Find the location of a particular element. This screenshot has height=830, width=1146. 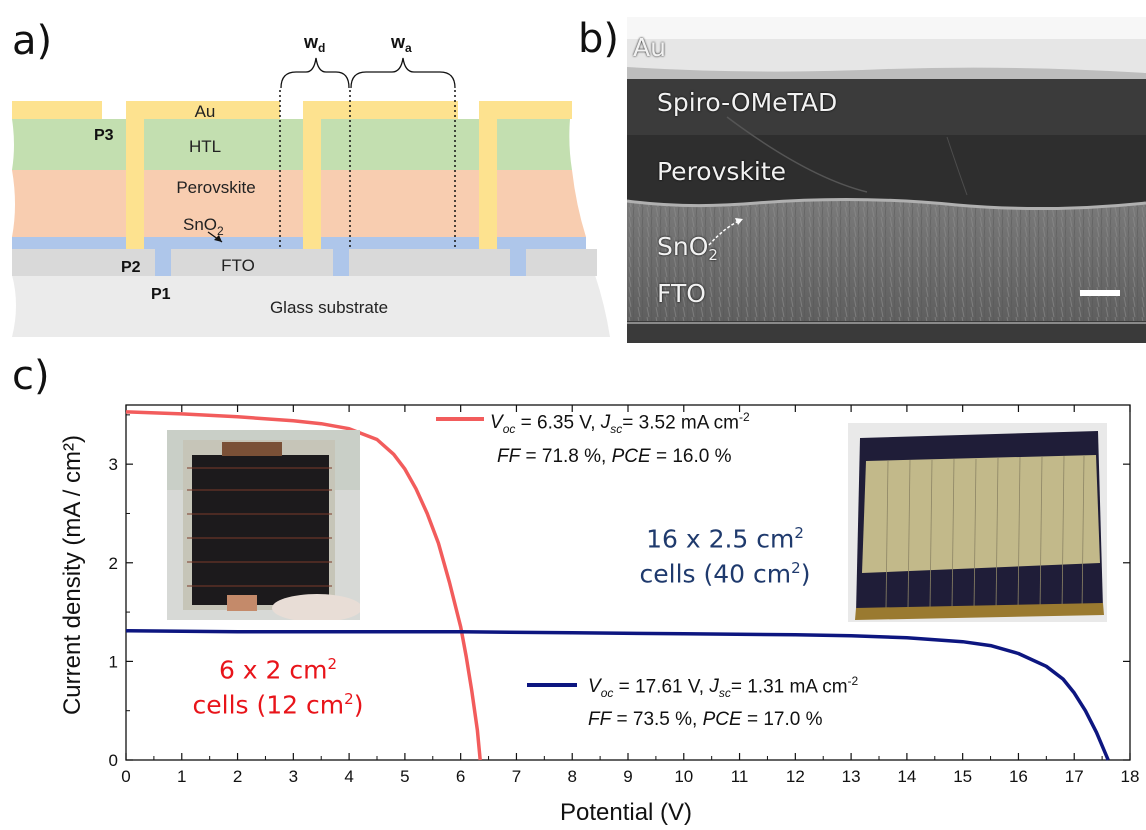

x-tick-label: 1 is located at coordinates (181, 776).